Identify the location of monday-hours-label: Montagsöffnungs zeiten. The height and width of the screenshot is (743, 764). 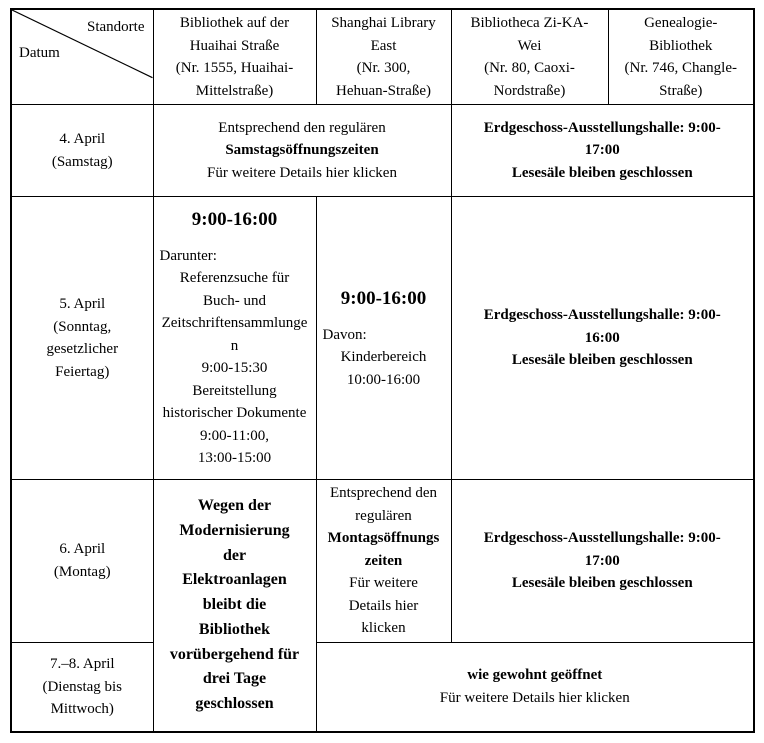
(383, 549).